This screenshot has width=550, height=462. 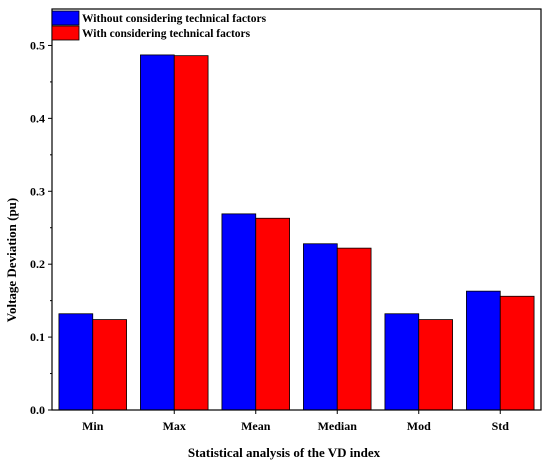 I want to click on y-tick-label: 0.0, so click(x=37, y=410).